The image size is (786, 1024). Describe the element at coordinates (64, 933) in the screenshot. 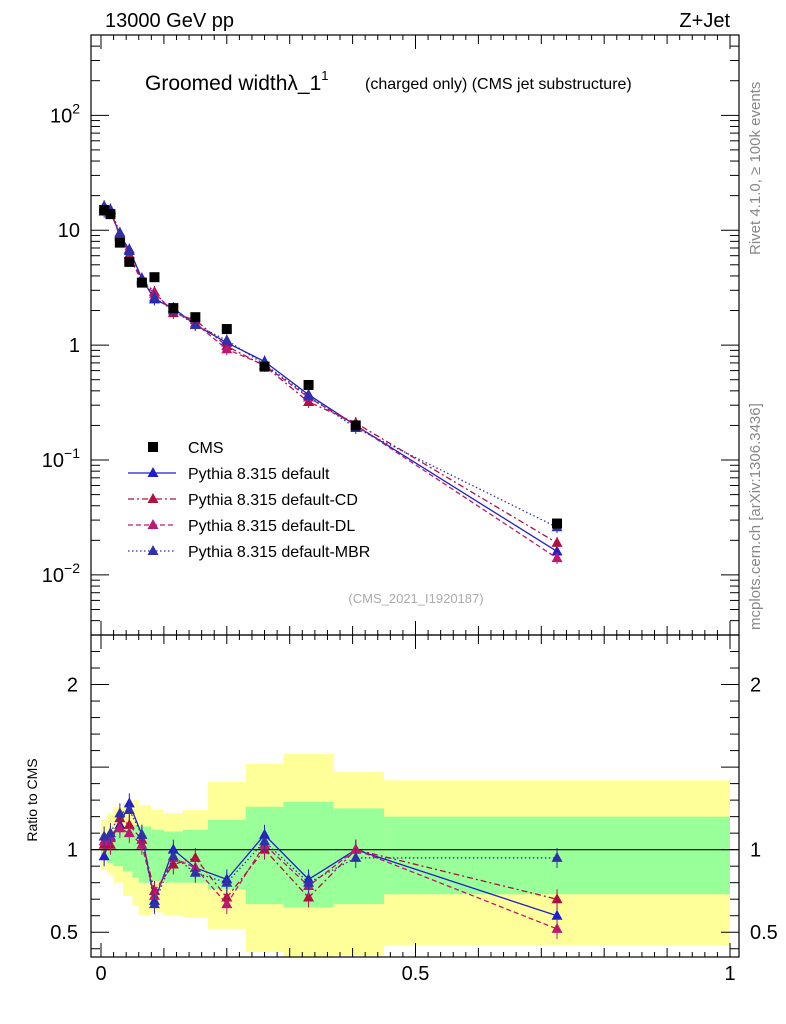

I see `ratio-y-tick-label: 0.5` at that location.